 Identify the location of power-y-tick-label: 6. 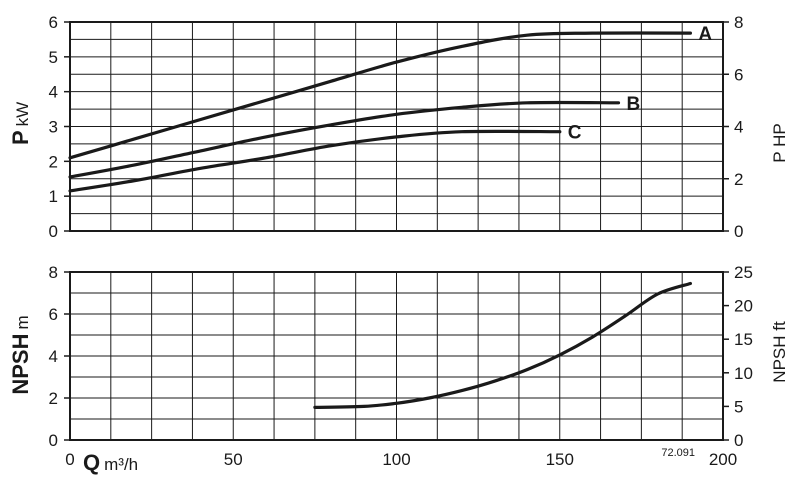
(53, 22).